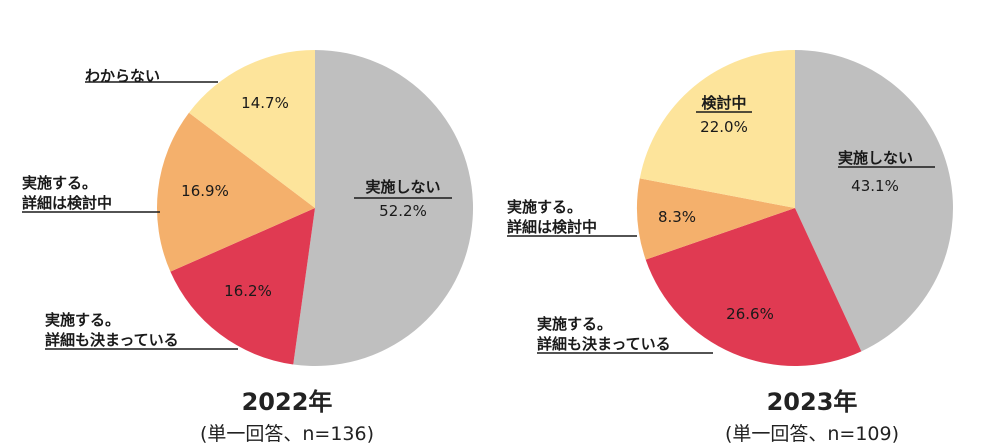 This screenshot has height=445, width=1000. Describe the element at coordinates (287, 402) in the screenshot. I see `chart-title-2022: 2022年` at that location.